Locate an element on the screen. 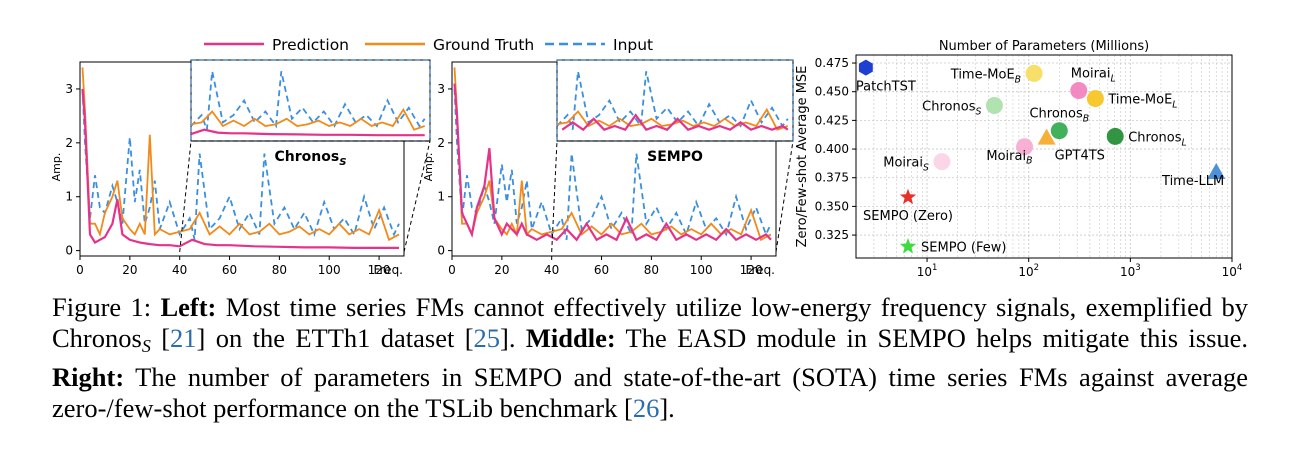 Image resolution: width=1299 pixels, height=458 pixels. point-moirai-s-label: MoiraiS is located at coordinates (906, 165).